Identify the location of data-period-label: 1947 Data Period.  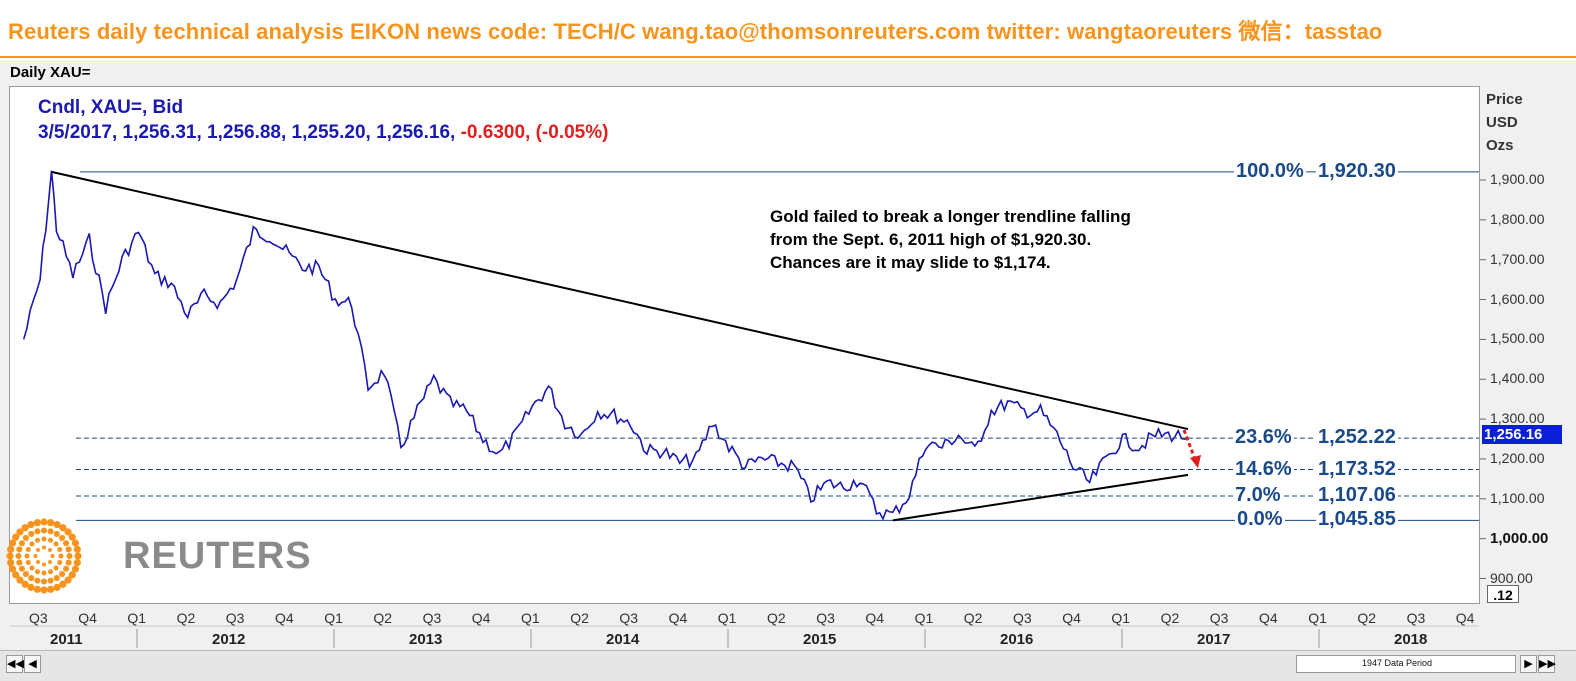
(1397, 663).